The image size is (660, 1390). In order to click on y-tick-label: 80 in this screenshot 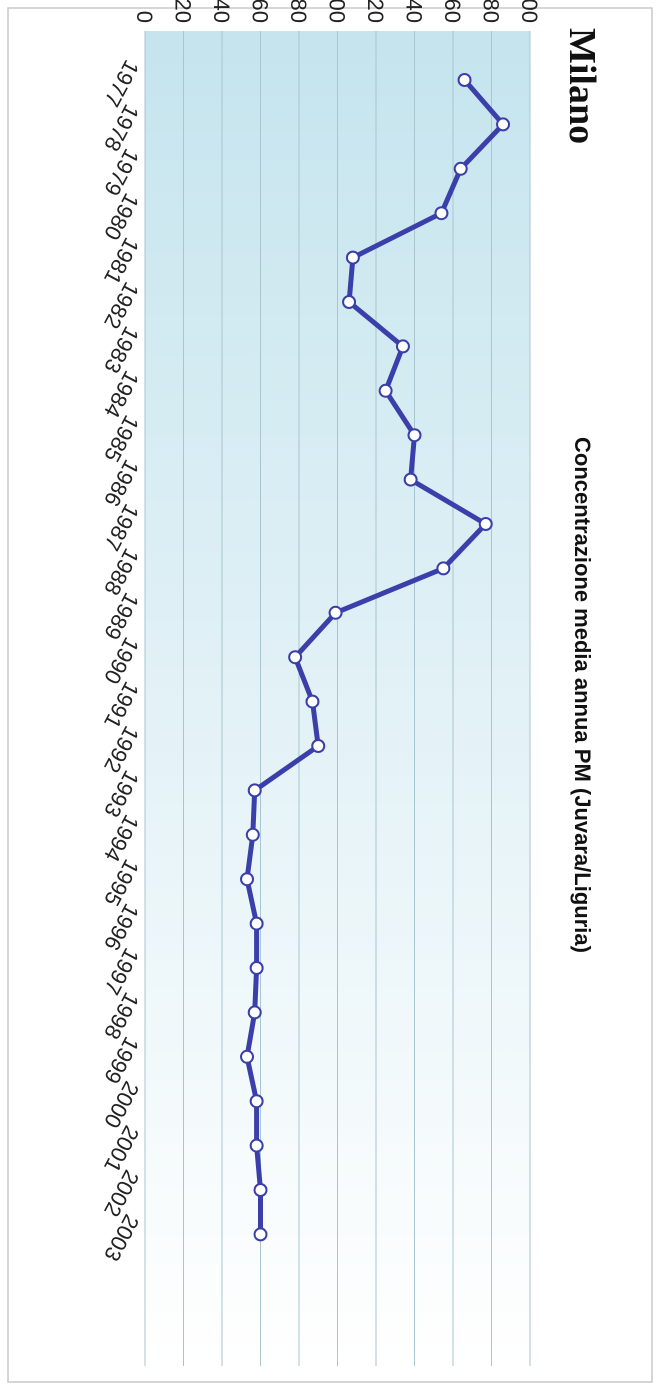, I will do `click(298, 11)`.